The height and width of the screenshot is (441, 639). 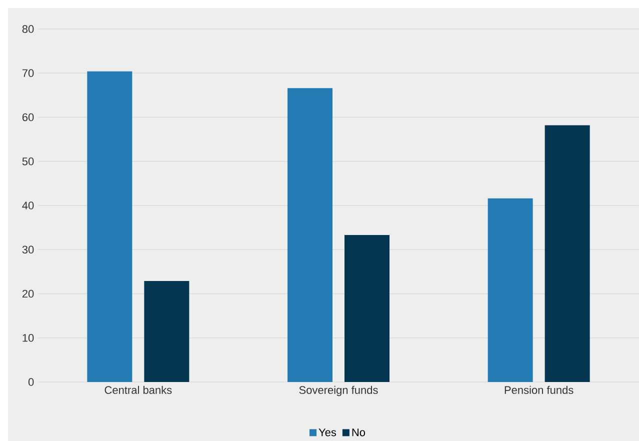 I want to click on y-tick-label: 30, so click(x=28, y=250).